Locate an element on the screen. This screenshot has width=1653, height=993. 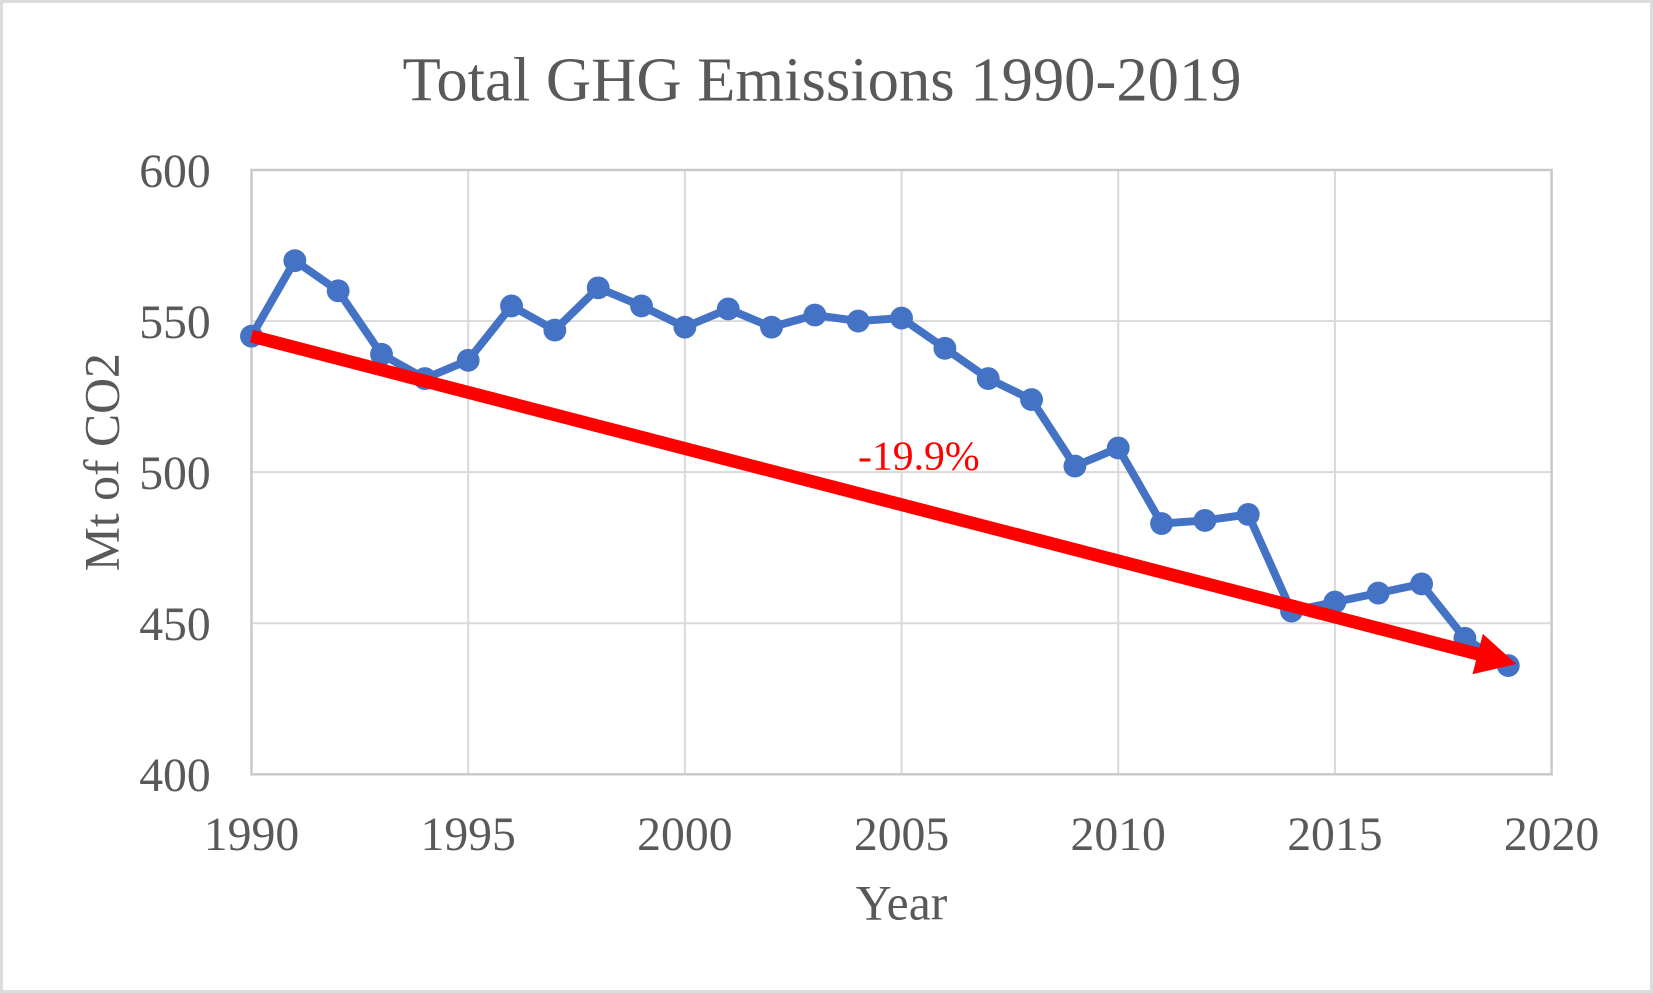
data-point-2011 is located at coordinates (1161, 523).